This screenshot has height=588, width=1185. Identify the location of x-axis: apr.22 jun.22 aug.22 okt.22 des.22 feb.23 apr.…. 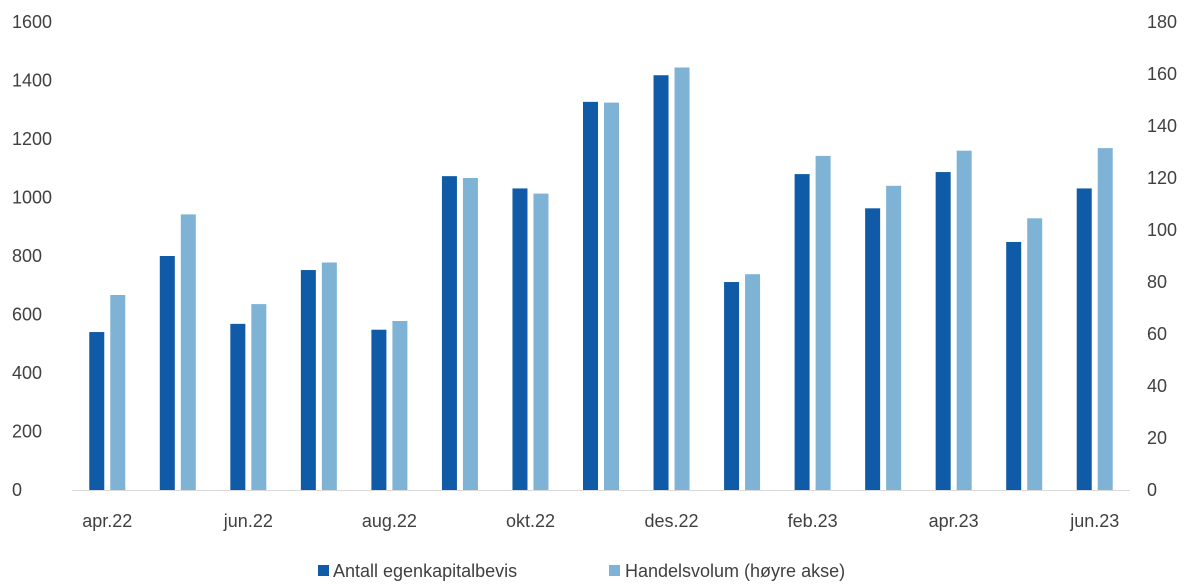
(600, 521).